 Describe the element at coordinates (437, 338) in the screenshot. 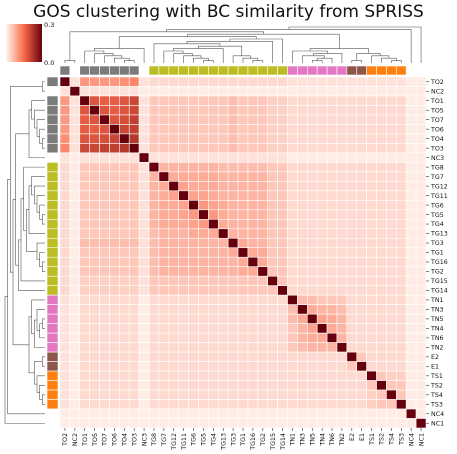

I see `row-label: TN6` at that location.